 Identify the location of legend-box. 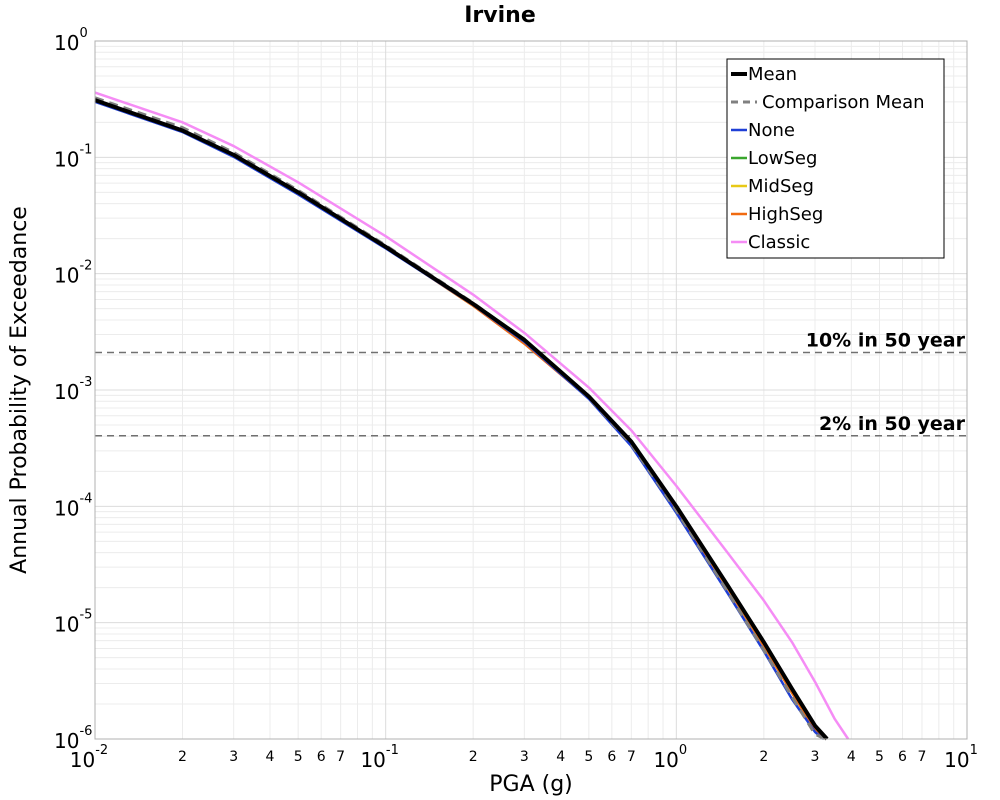
(835, 158).